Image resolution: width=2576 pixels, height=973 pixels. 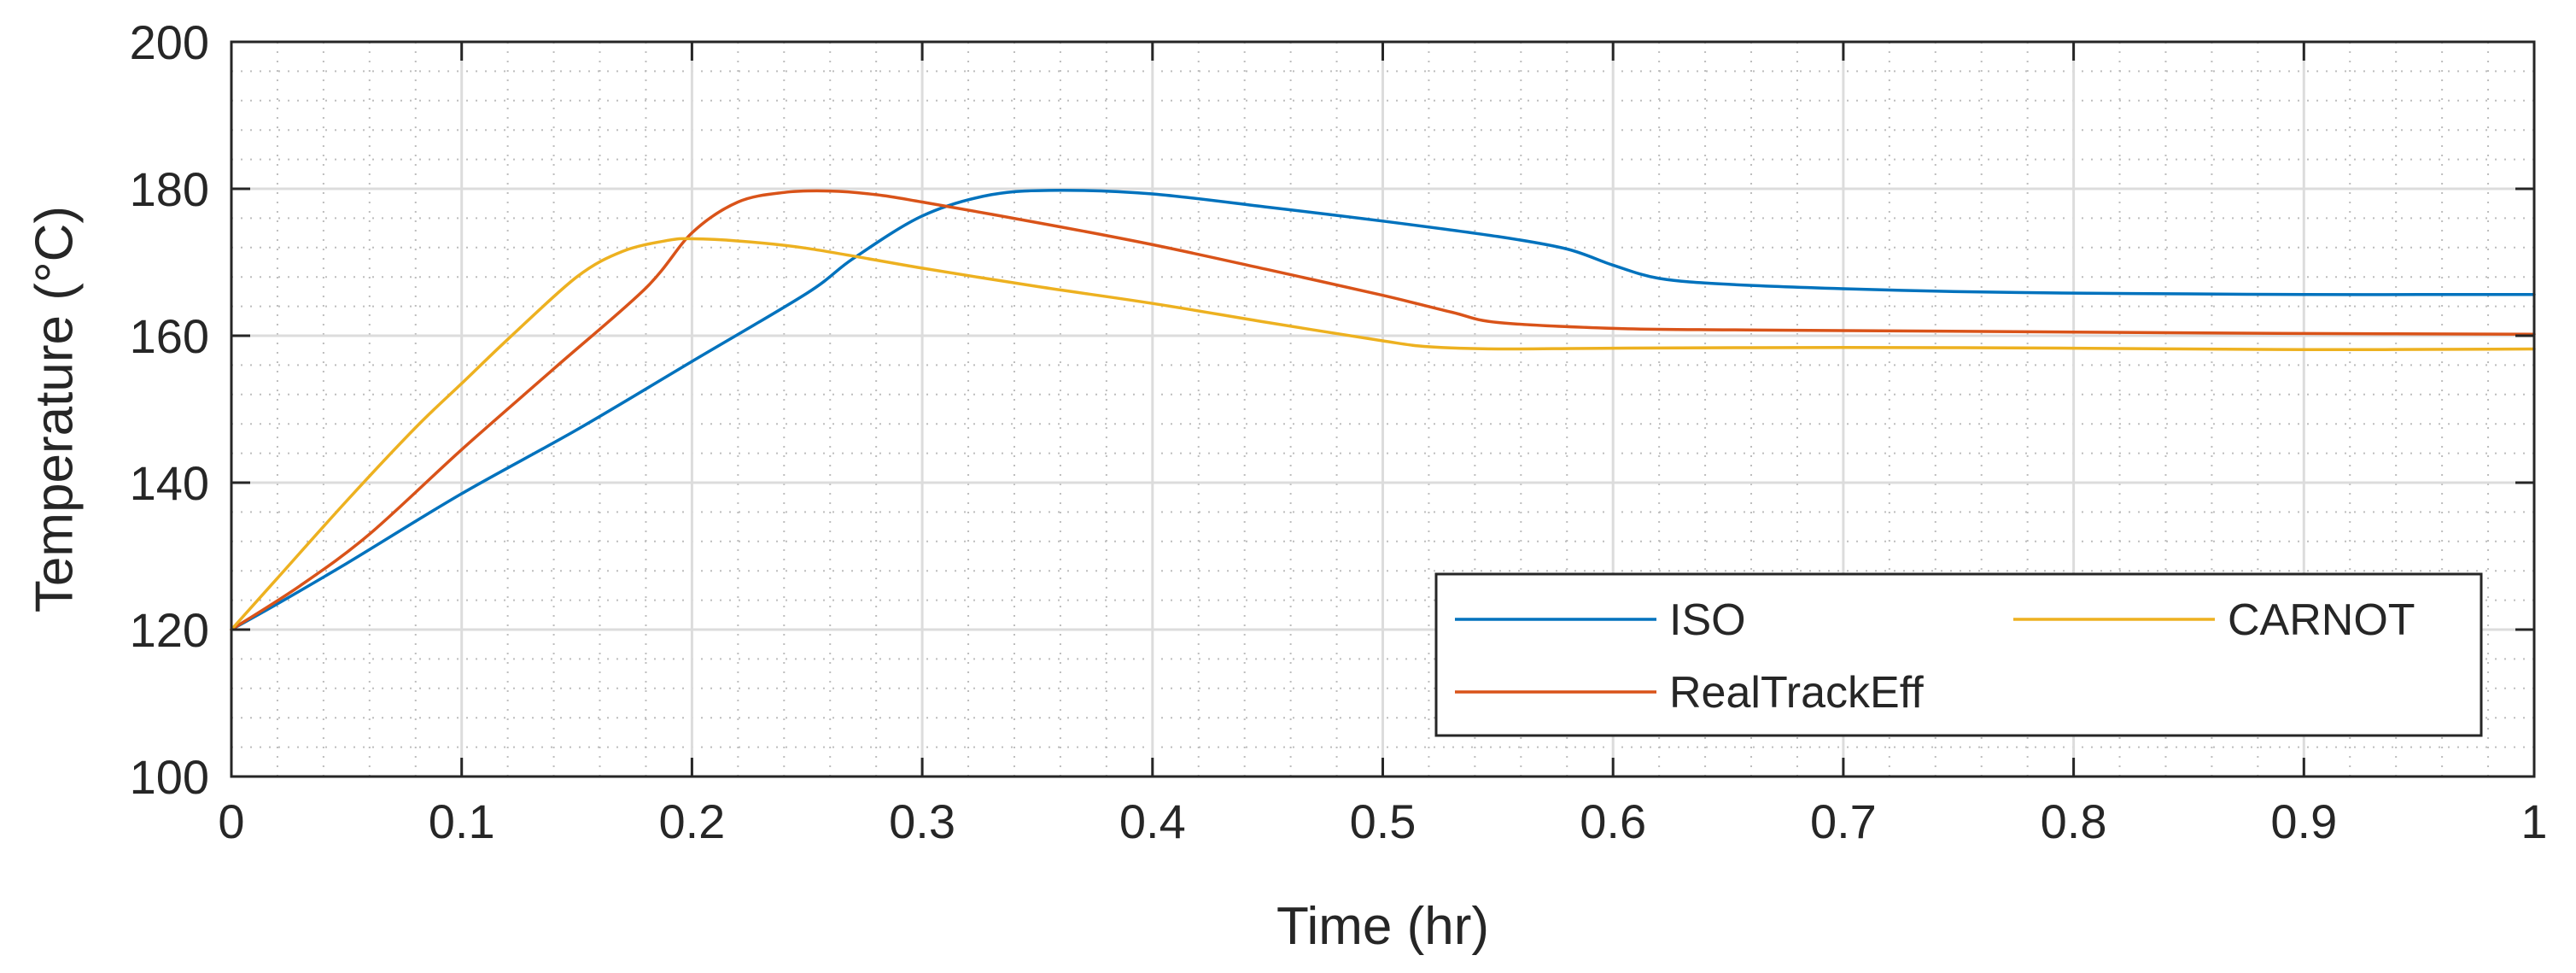 What do you see at coordinates (922, 821) in the screenshot?
I see `x-tick-label: 0.3` at bounding box center [922, 821].